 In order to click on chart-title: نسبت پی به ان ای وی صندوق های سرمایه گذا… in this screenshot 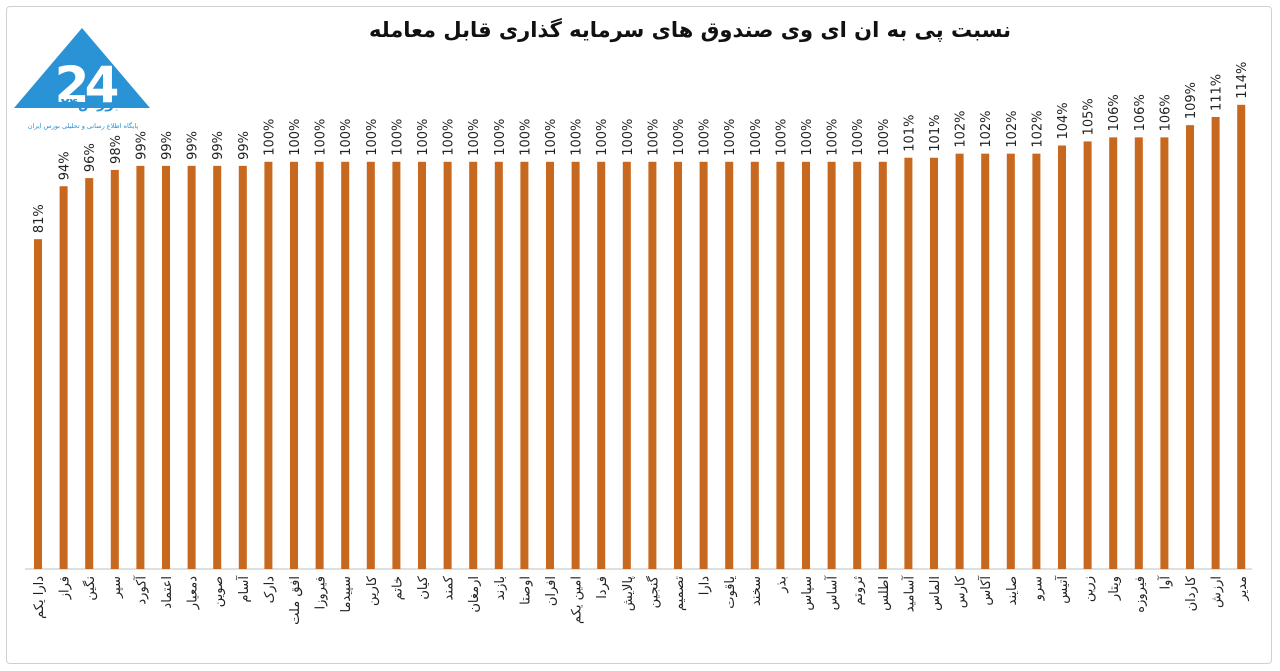, I will do `click(690, 30)`.